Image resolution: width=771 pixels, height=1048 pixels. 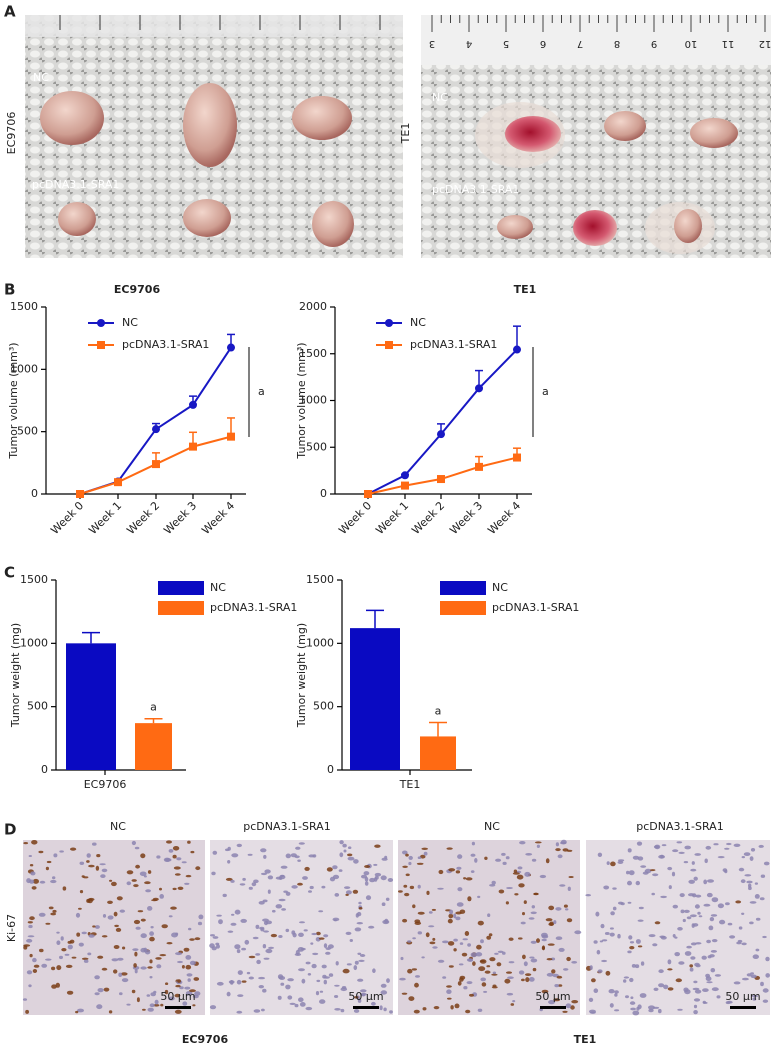 What do you see at coordinates (405, 134) in the screenshot?
I see `side-label: TE1` at bounding box center [405, 134].